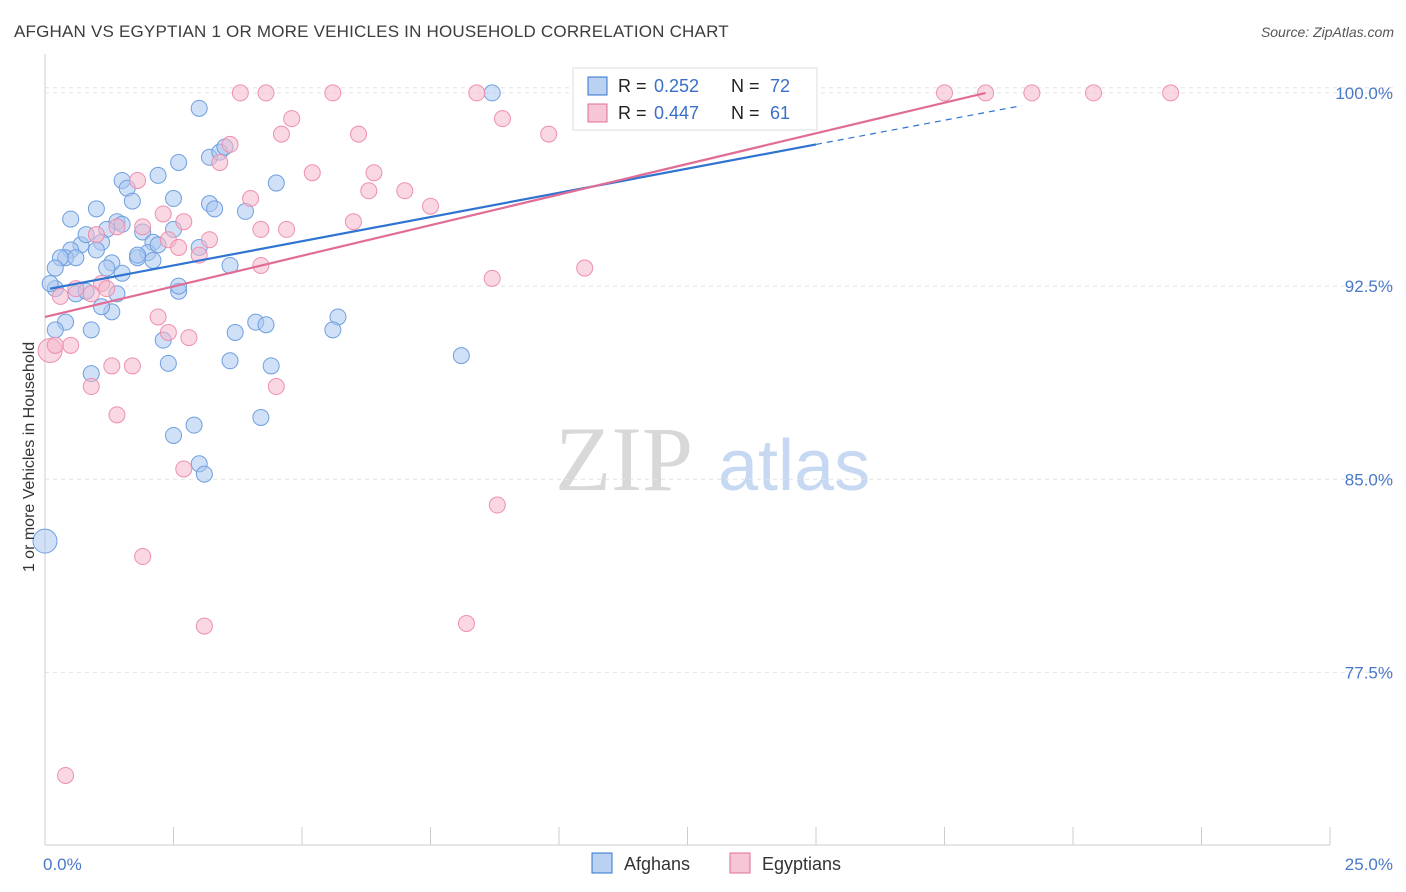 The height and width of the screenshot is (892, 1406). What do you see at coordinates (624, 459) in the screenshot?
I see `watermark-zip: ZIP` at bounding box center [624, 459].